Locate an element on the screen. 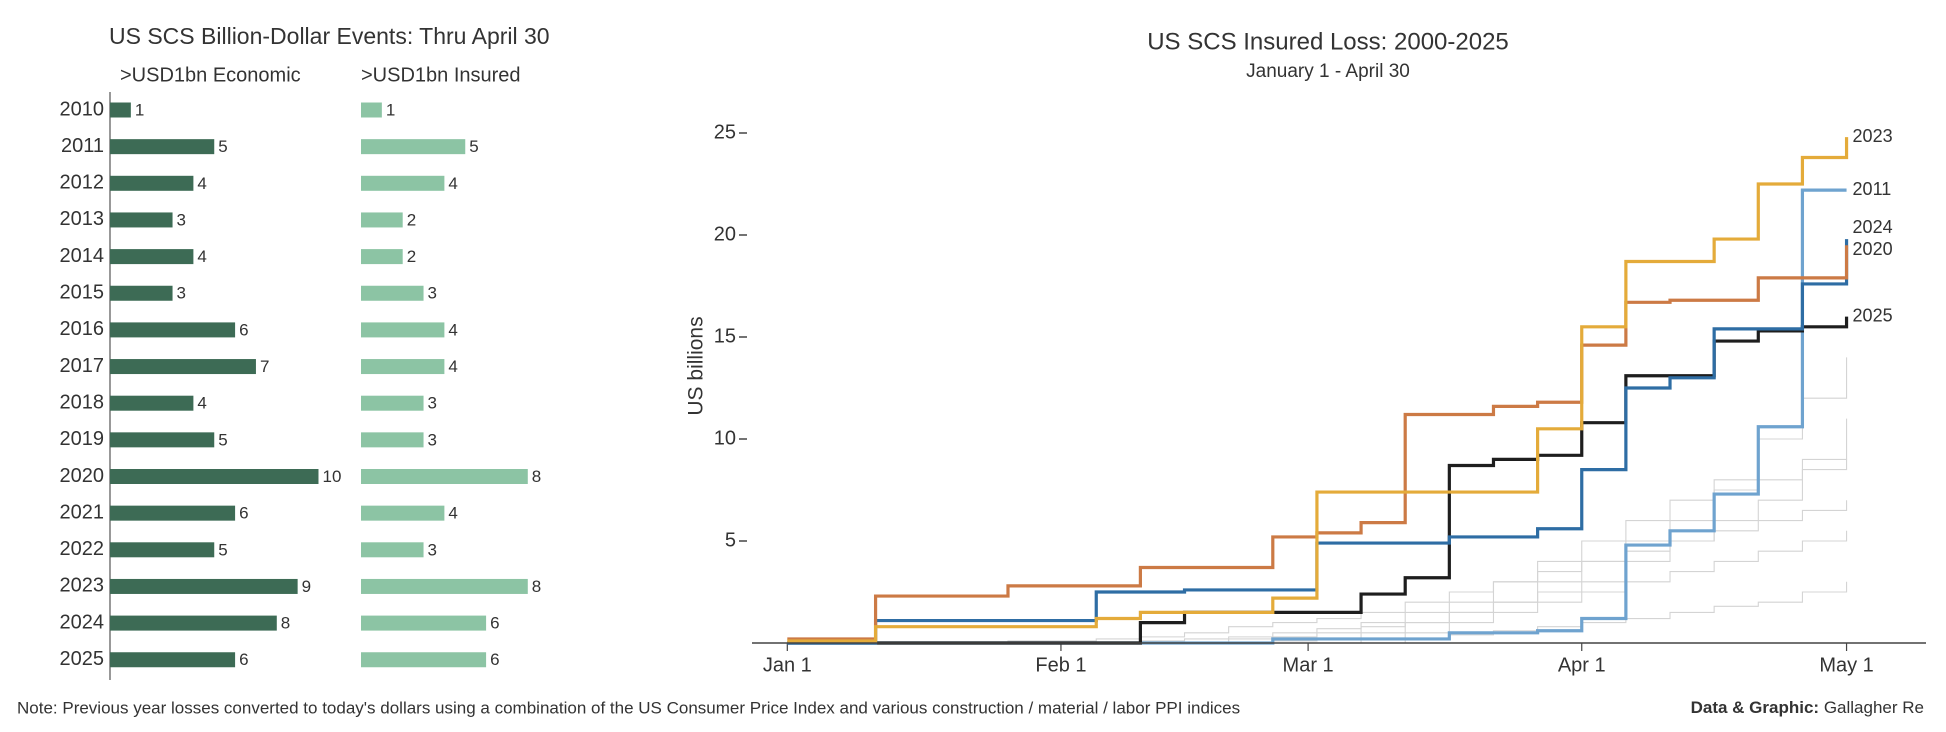 The width and height of the screenshot is (1946, 732). y-tick-label: 2010 is located at coordinates (82, 109).